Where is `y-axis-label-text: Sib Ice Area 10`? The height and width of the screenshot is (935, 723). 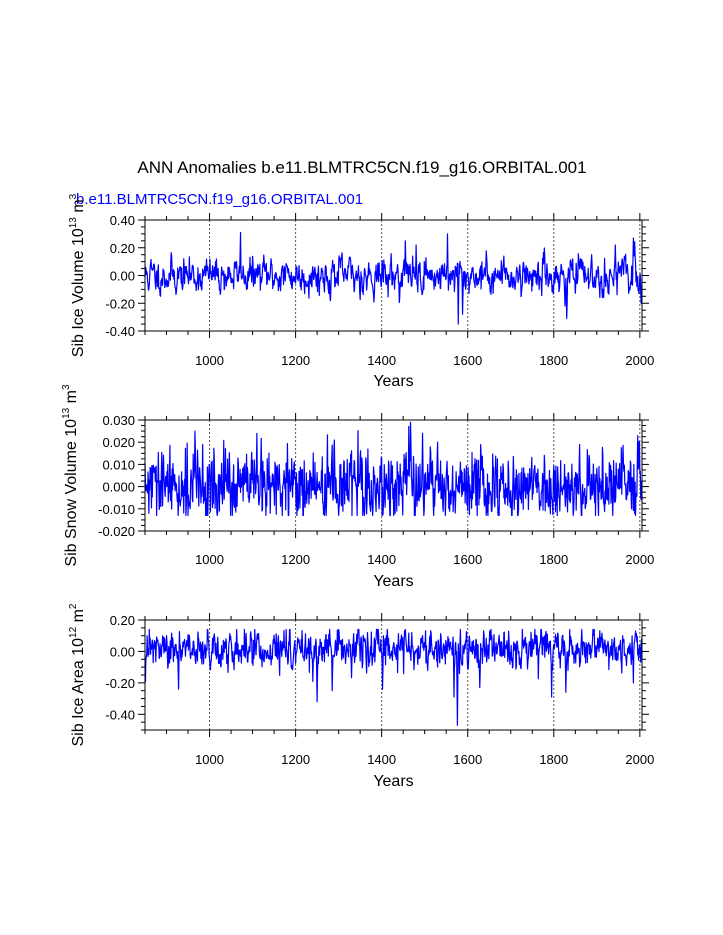 y-axis-label-text: Sib Ice Area 10 is located at coordinates (78, 692).